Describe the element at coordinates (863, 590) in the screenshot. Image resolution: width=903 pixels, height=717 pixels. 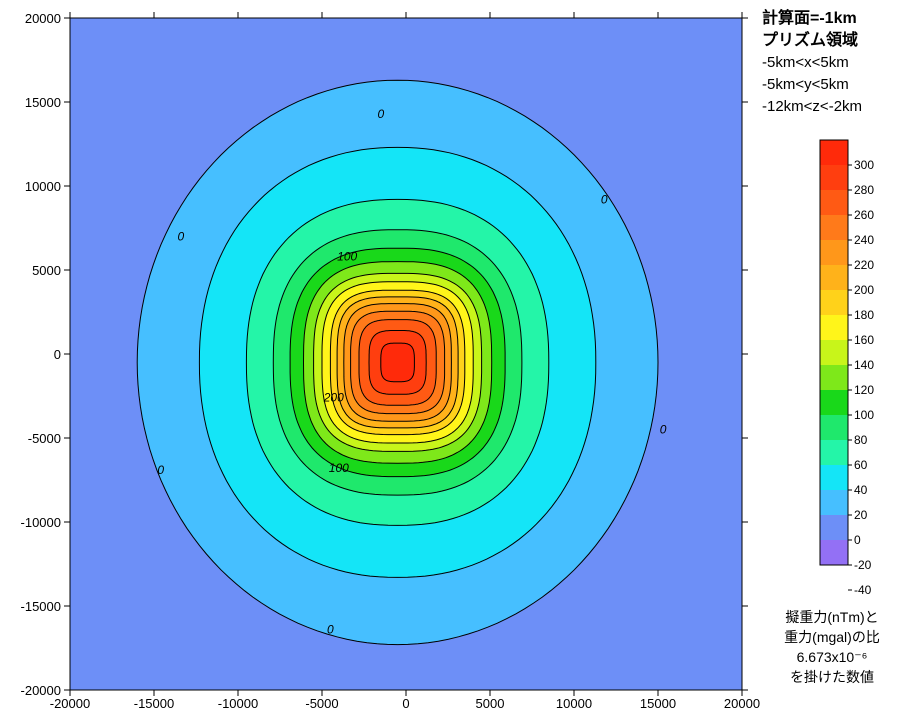
I see `colorbar-label: -40` at that location.